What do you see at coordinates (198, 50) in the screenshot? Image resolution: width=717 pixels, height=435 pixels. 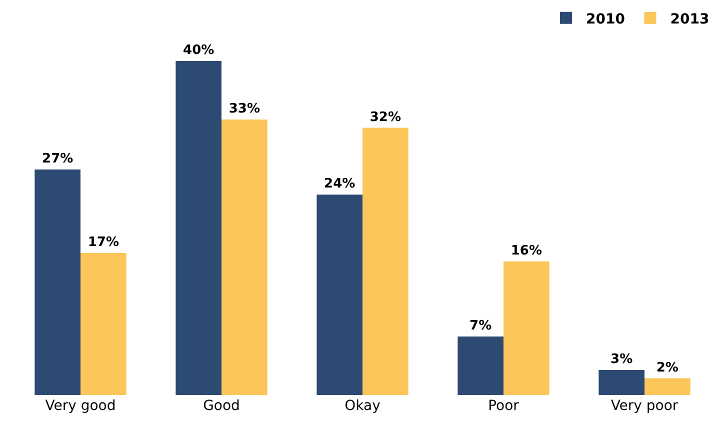 I see `data-label: 40%` at bounding box center [198, 50].